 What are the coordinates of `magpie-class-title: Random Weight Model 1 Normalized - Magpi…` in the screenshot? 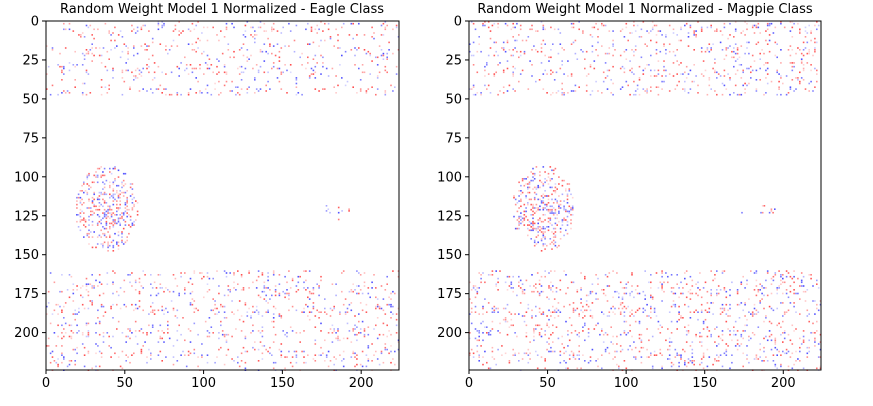 It's located at (644, 9).